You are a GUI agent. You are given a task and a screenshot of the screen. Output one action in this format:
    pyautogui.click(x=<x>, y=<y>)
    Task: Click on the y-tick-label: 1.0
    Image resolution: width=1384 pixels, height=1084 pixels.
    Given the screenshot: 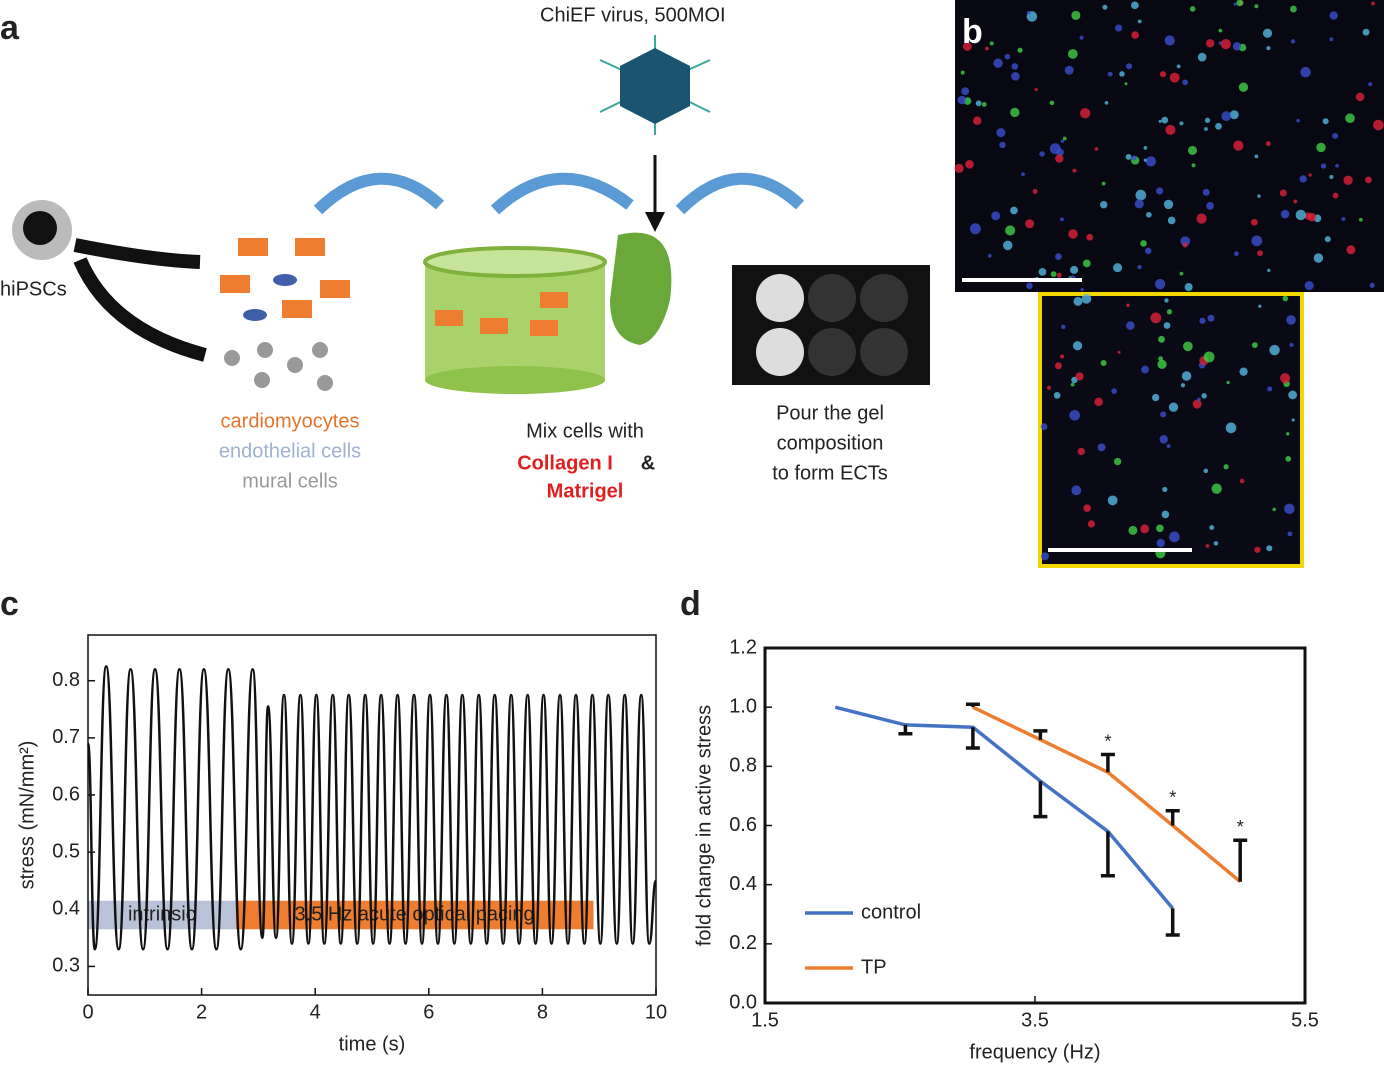 What is the action you would take?
    pyautogui.click(x=743, y=706)
    